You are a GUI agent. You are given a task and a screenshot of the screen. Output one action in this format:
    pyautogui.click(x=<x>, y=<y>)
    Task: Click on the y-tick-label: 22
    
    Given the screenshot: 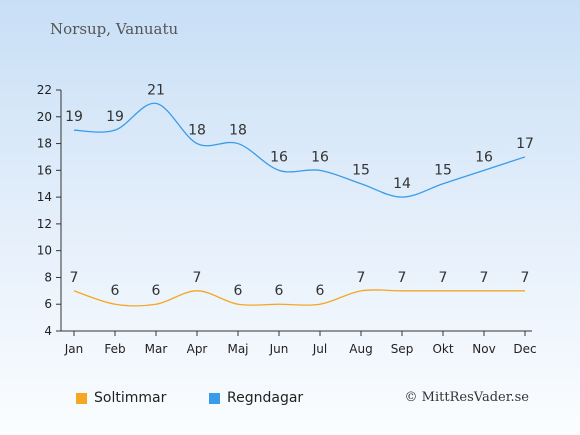 What is the action you would take?
    pyautogui.click(x=44, y=90)
    